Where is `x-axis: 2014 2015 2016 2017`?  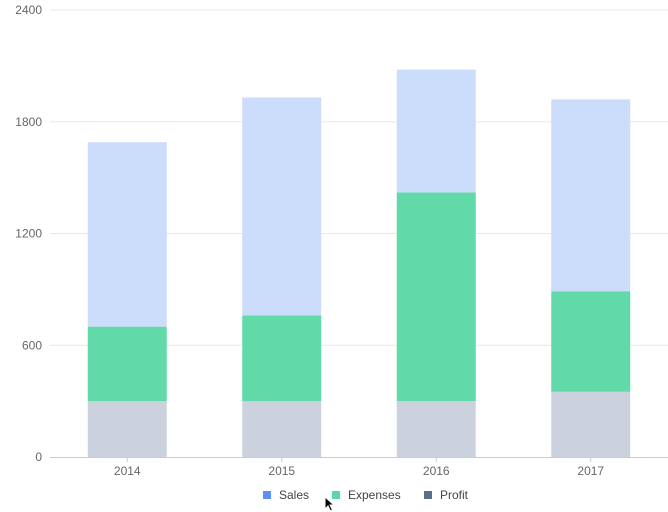
x-axis: 2014 2015 2016 2017 is located at coordinates (359, 467).